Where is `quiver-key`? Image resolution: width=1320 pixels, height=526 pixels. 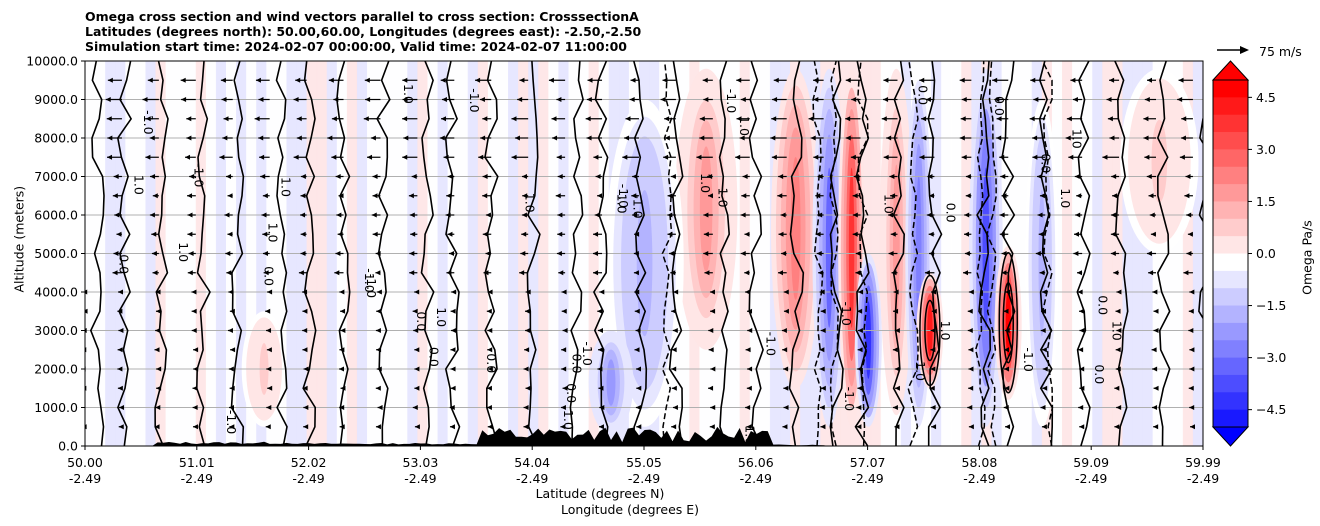
quiver-key is located at coordinates (1233, 50).